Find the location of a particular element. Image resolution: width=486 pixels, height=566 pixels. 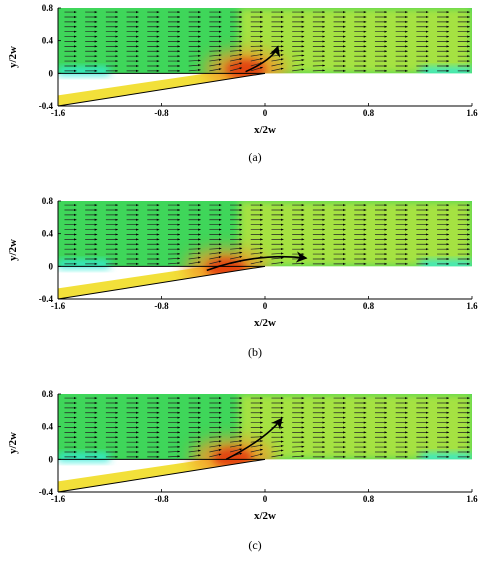

y-axis-label: y/2w is located at coordinates (13, 443).